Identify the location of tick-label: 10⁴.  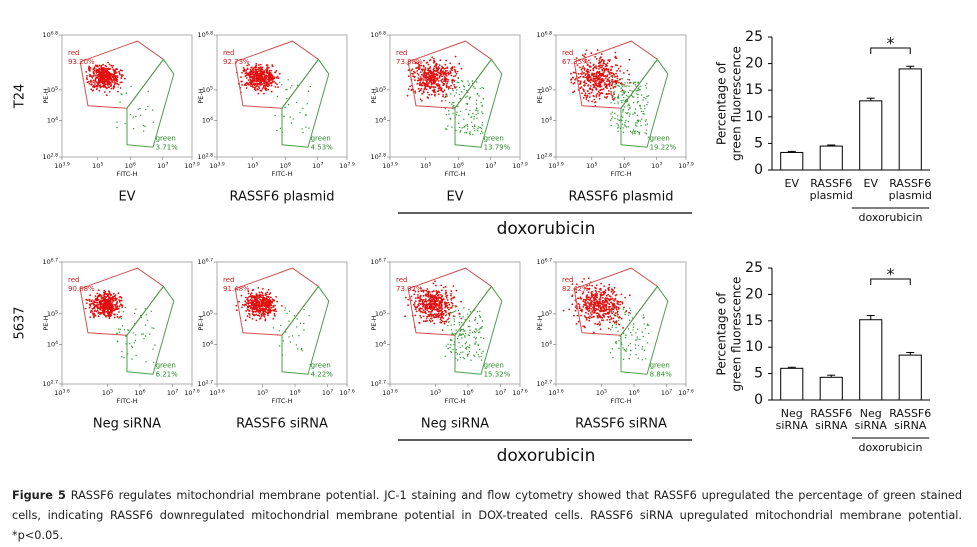
(546, 119).